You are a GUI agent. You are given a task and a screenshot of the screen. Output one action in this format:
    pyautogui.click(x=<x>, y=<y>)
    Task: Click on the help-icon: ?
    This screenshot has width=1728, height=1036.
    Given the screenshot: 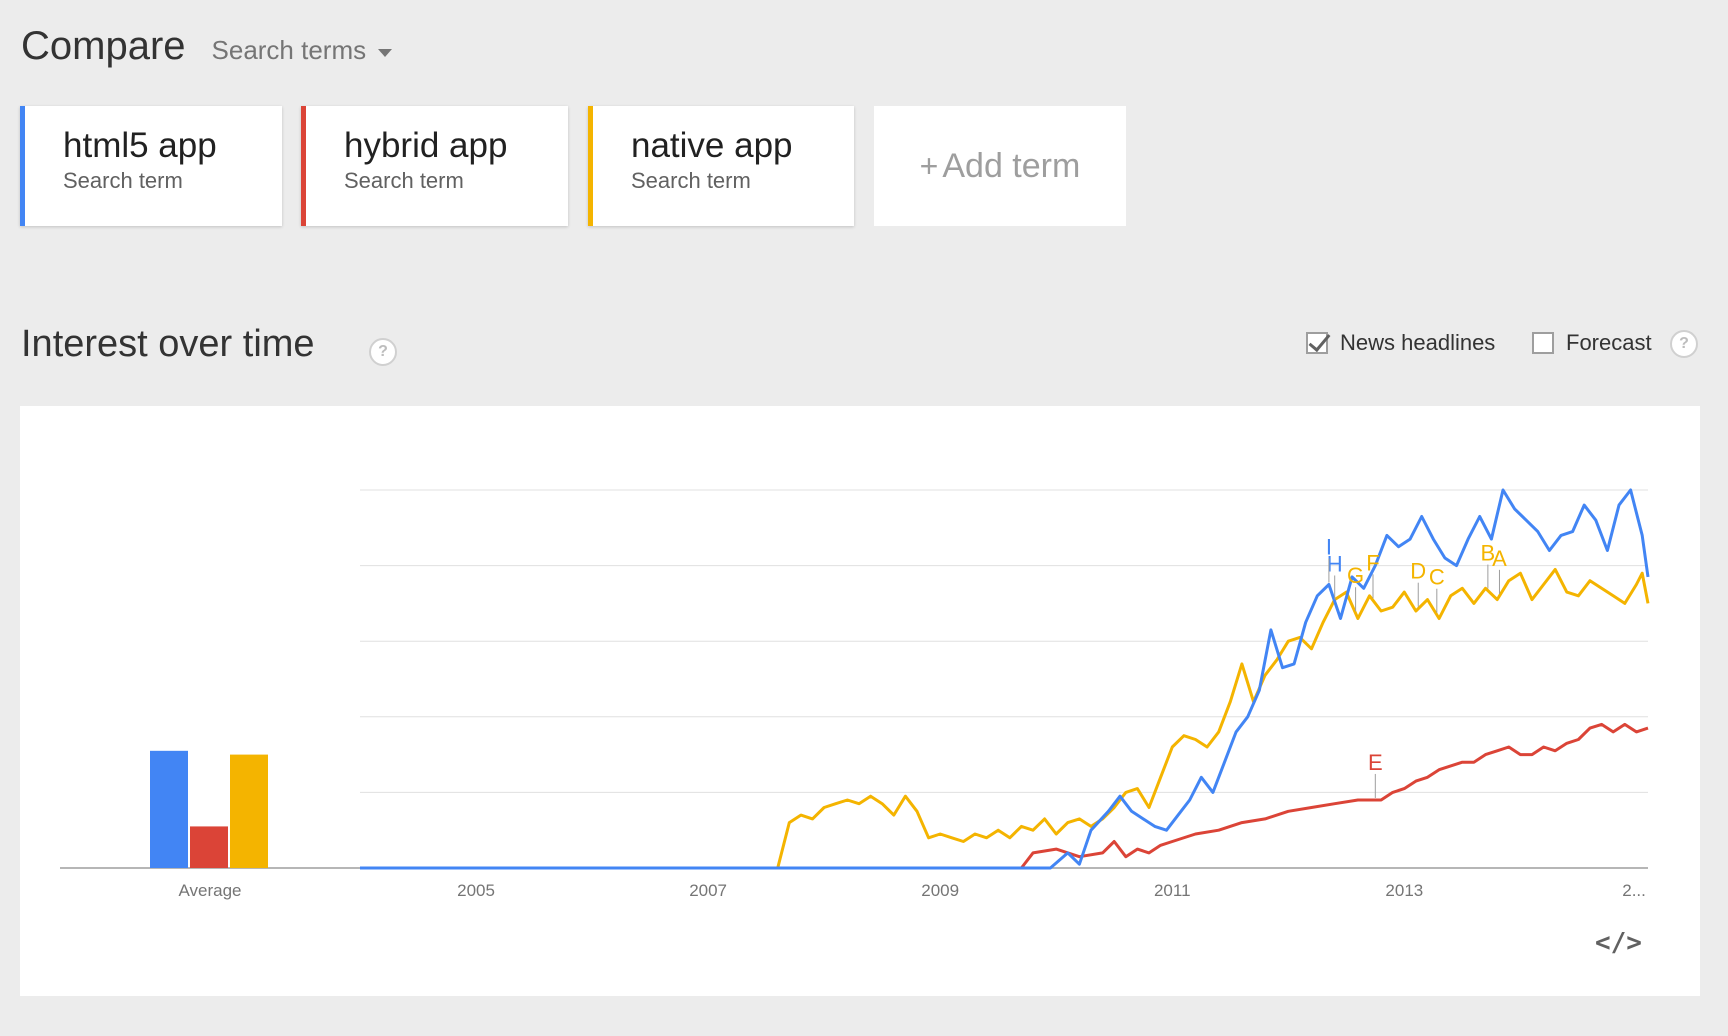 What is the action you would take?
    pyautogui.click(x=383, y=352)
    